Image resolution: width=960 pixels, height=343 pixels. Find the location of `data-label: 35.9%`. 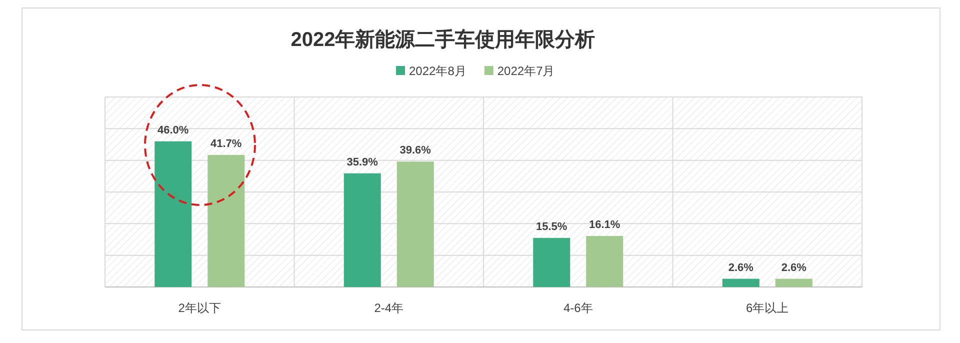

data-label: 35.9% is located at coordinates (362, 162).